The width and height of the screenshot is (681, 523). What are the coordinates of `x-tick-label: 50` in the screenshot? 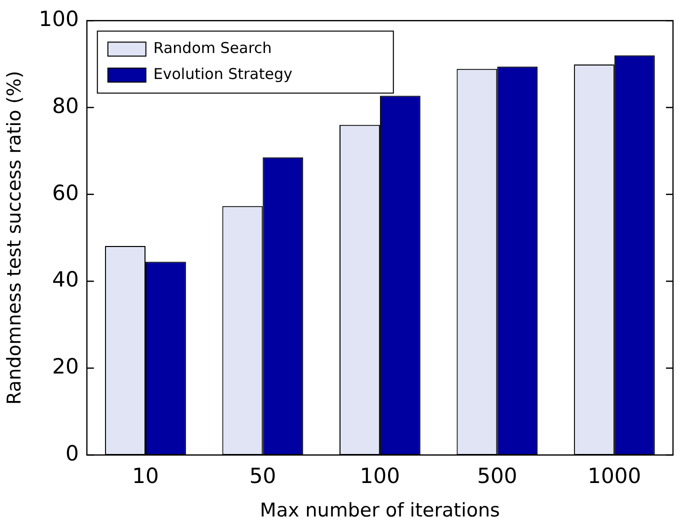 It's located at (262, 476).